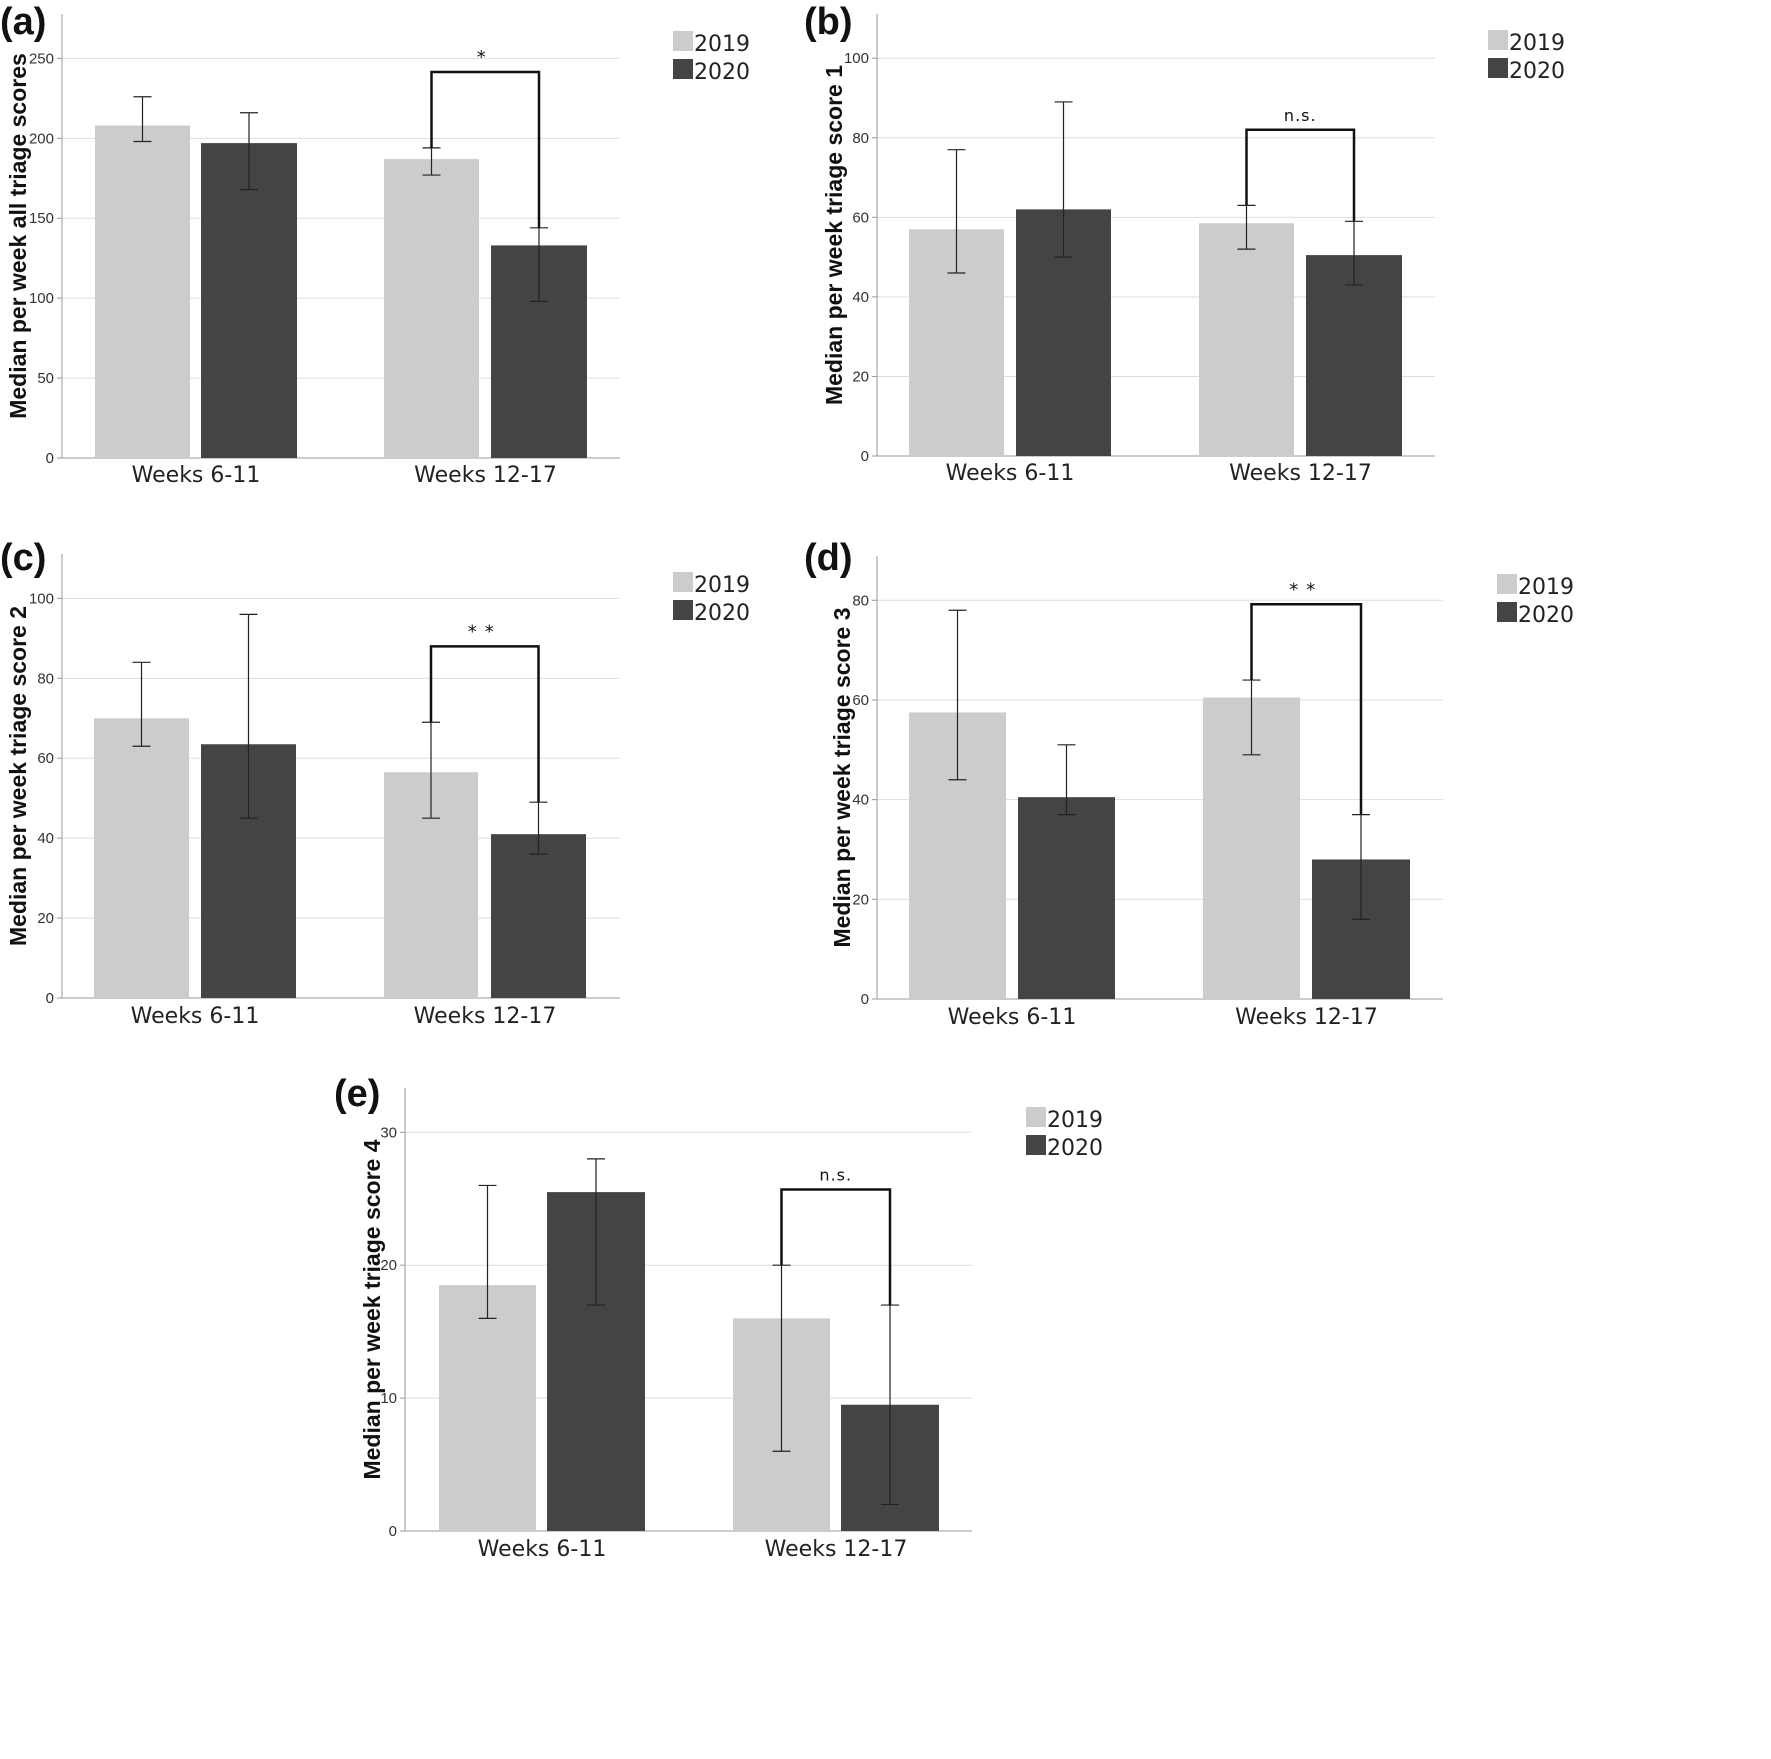 The image size is (1771, 1759). What do you see at coordinates (23, 22) in the screenshot?
I see `panel-label: (a)` at bounding box center [23, 22].